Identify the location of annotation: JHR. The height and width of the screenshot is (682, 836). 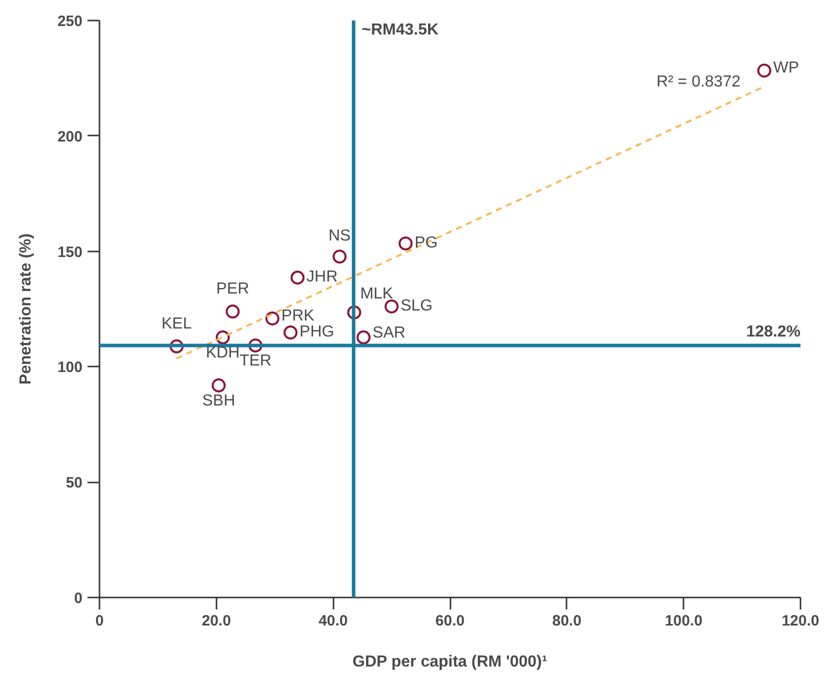
(322, 277).